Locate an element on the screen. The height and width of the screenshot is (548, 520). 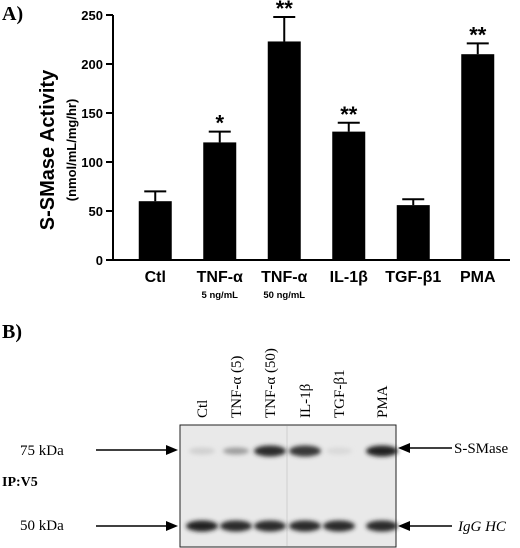
igg-hc-arrow-icon is located at coordinates (404, 526).